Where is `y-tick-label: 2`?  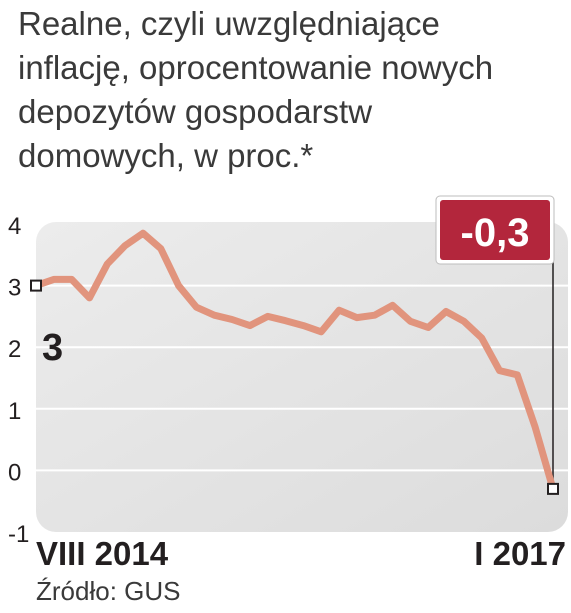
y-tick-label: 2 is located at coordinates (14, 349).